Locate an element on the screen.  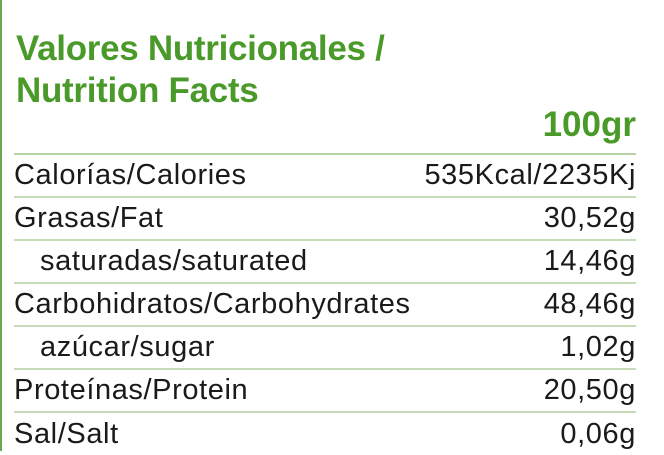
row-value: 14,46g is located at coordinates (589, 261).